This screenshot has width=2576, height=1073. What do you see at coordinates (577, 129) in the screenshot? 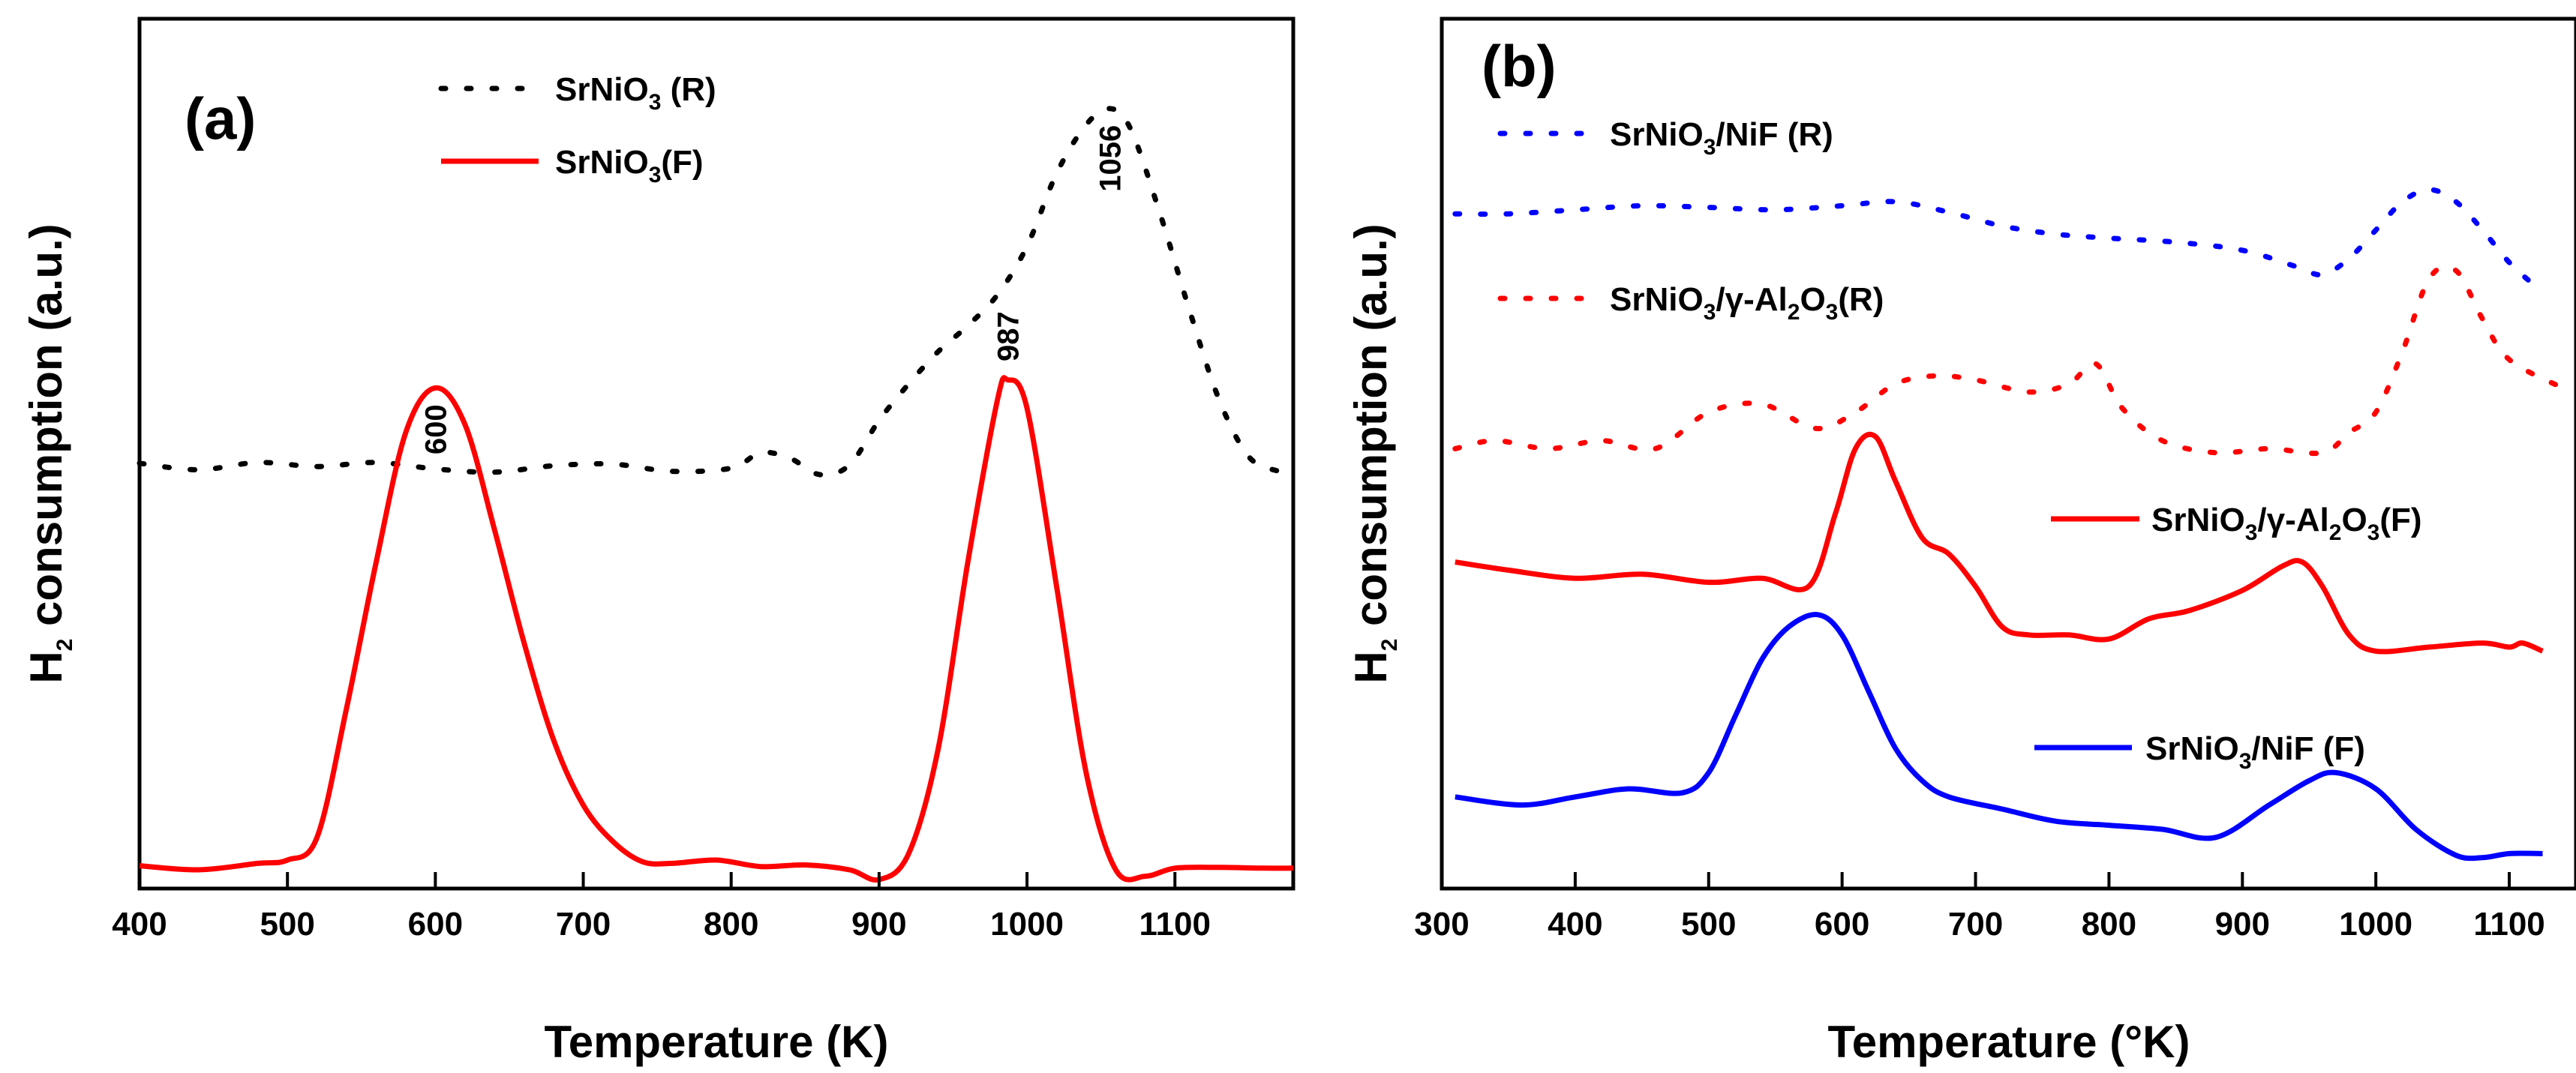
I see `panel-a-legend: SrNiO3 (R) SrNiO3(F)` at bounding box center [577, 129].